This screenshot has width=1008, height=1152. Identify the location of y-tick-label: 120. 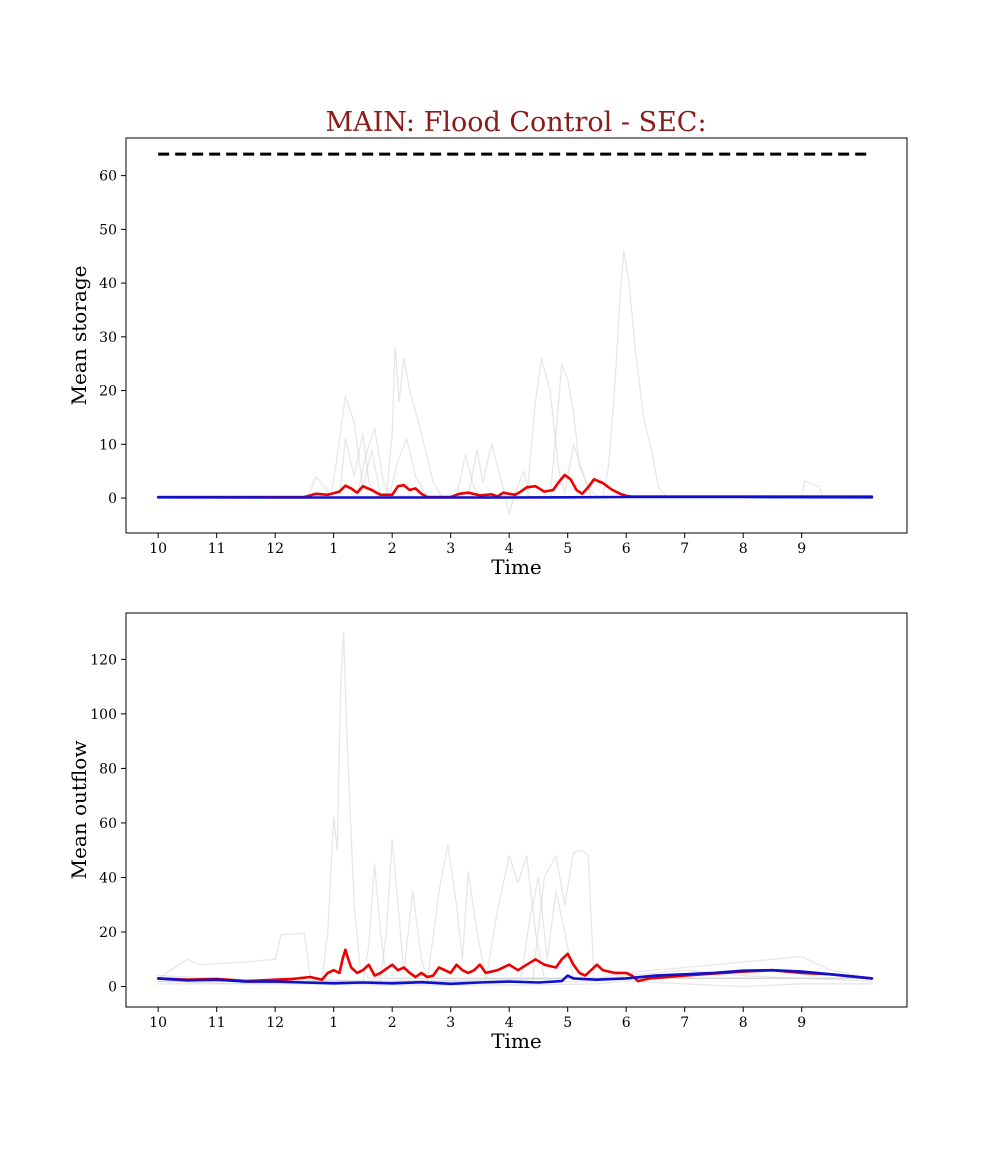
(103, 660).